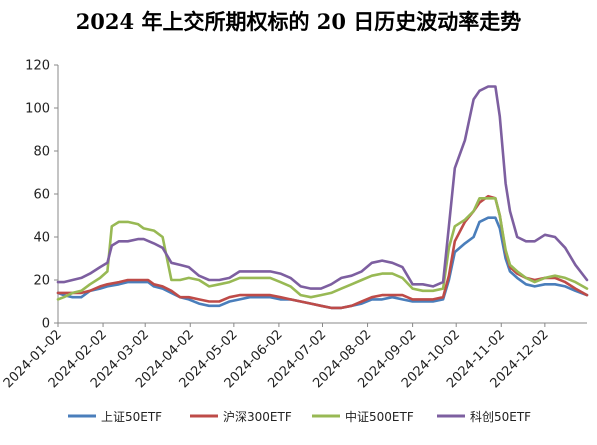 The image size is (597, 445). What do you see at coordinates (41, 238) in the screenshot?
I see `y-tick-label: 40` at bounding box center [41, 238].